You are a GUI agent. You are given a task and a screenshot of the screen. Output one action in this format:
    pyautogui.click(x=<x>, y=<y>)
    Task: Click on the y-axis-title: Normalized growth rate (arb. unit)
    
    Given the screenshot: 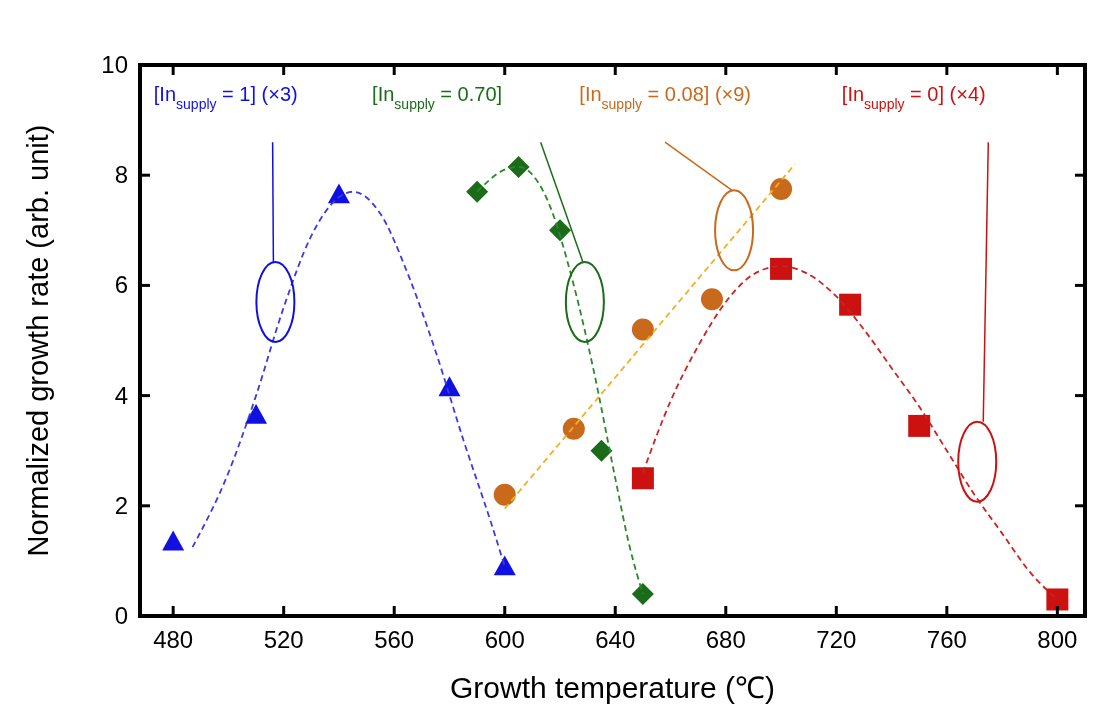 What is the action you would take?
    pyautogui.click(x=38, y=340)
    